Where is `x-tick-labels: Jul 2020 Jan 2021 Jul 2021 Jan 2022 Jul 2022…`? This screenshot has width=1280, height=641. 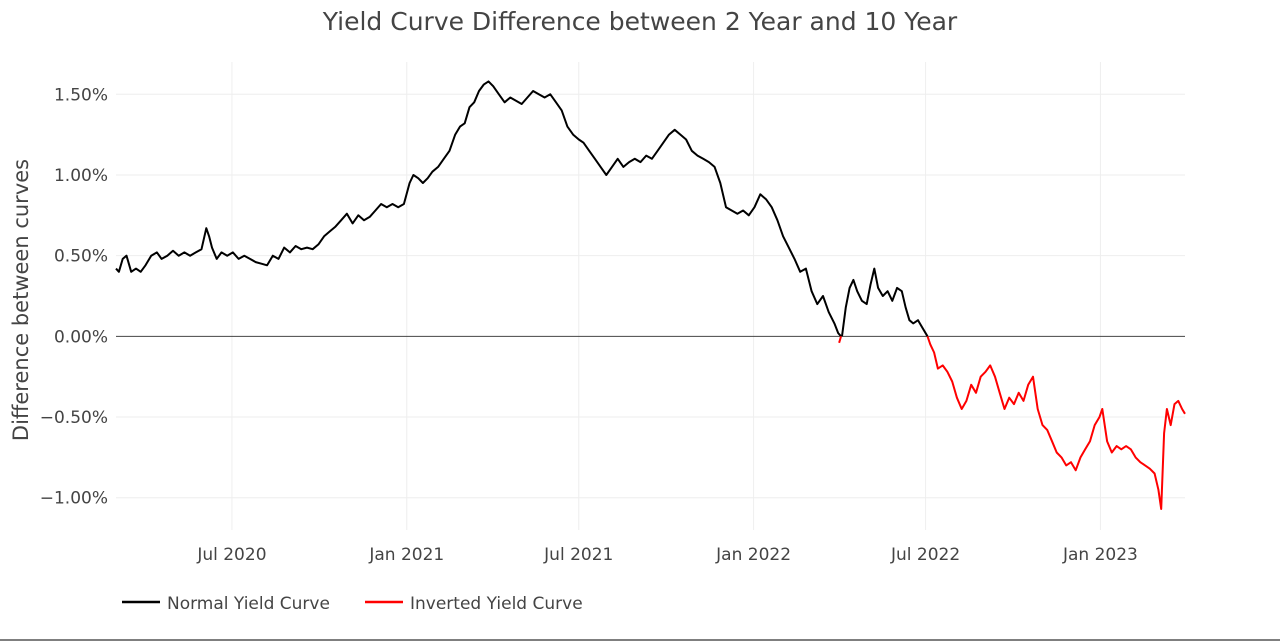
x-tick-labels: Jul 2020 Jan 2021 Jul 2021 Jan 2022 Jul 2022… is located at coordinates (667, 555).